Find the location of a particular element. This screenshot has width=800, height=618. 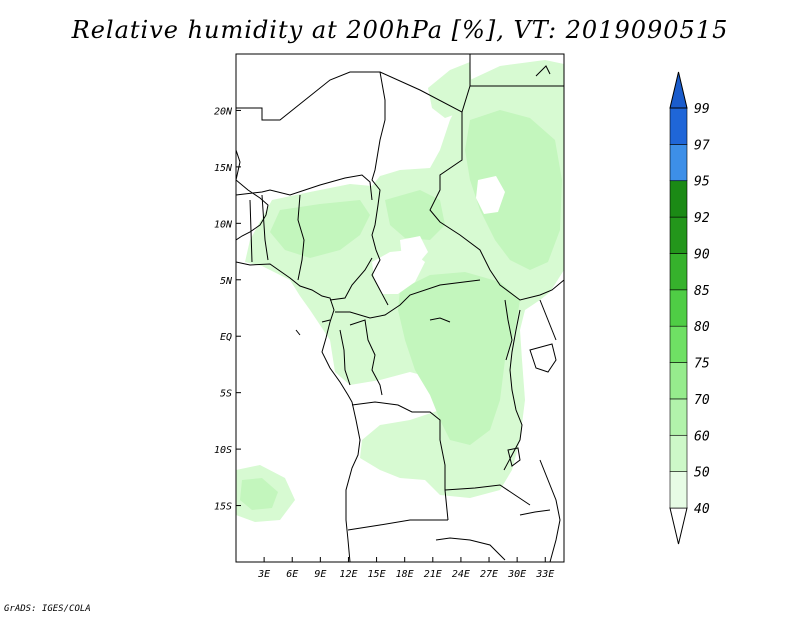

lon-tick-label: 6E is located at coordinates (292, 574).